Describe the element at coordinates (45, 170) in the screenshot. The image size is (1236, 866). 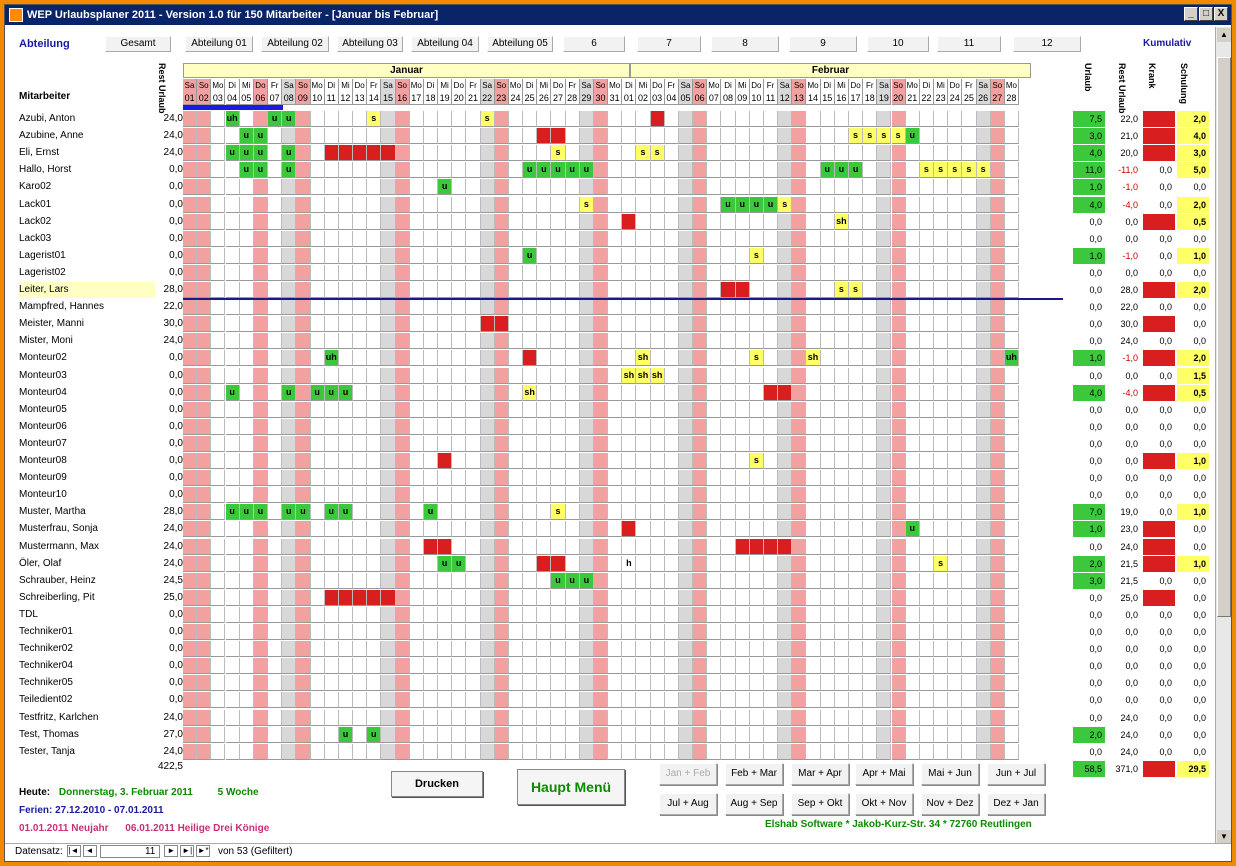
I see `employee-name: Hallo, Horst` at that location.